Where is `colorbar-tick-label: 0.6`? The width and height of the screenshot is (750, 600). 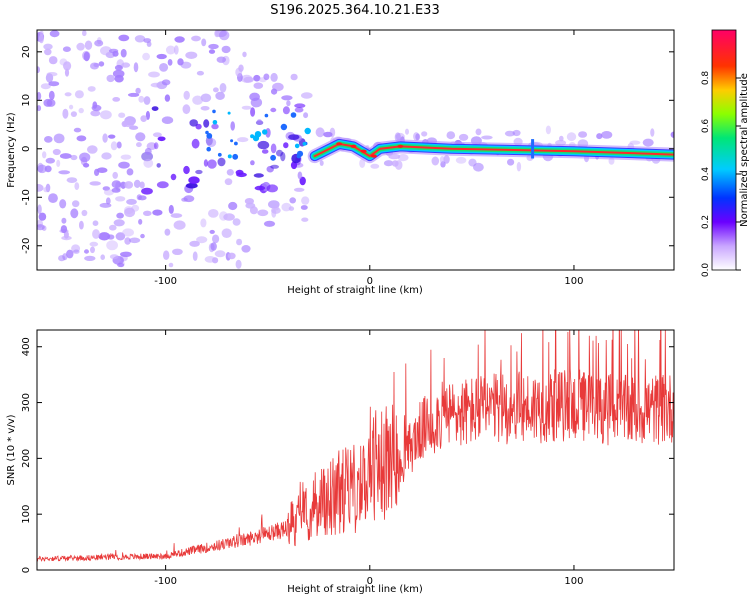 colorbar-tick-label: 0.6 is located at coordinates (706, 126).